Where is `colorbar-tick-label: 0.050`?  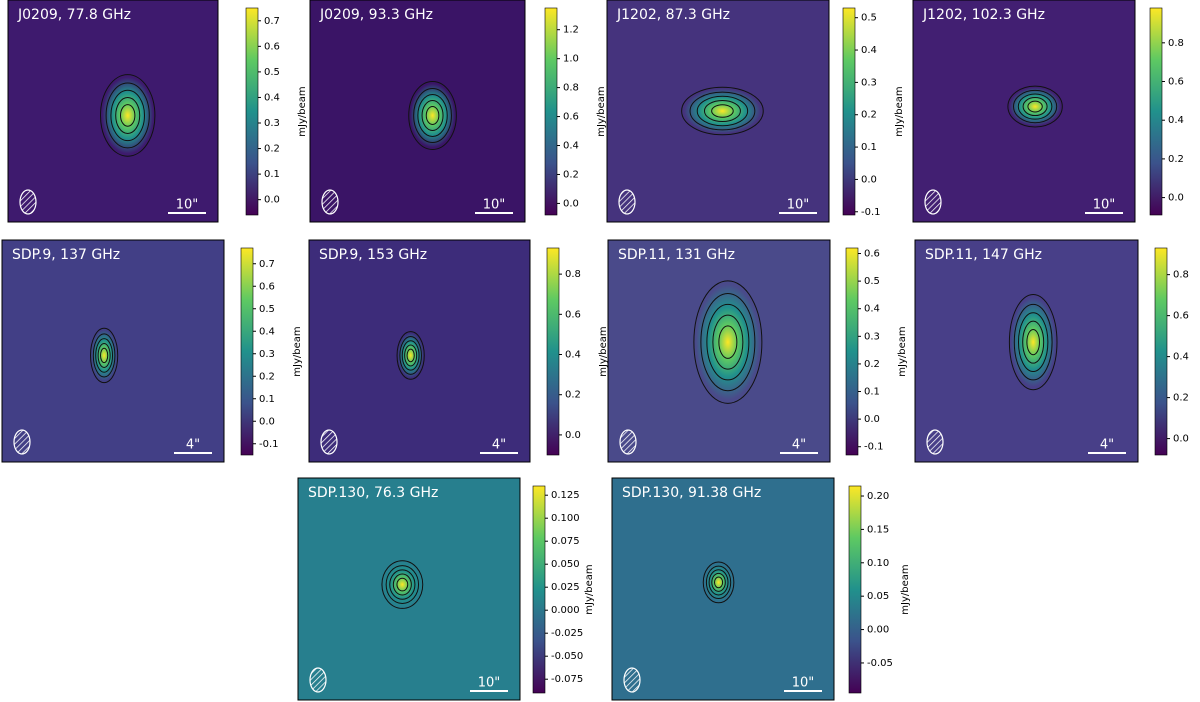 colorbar-tick-label: 0.050 is located at coordinates (565, 564).